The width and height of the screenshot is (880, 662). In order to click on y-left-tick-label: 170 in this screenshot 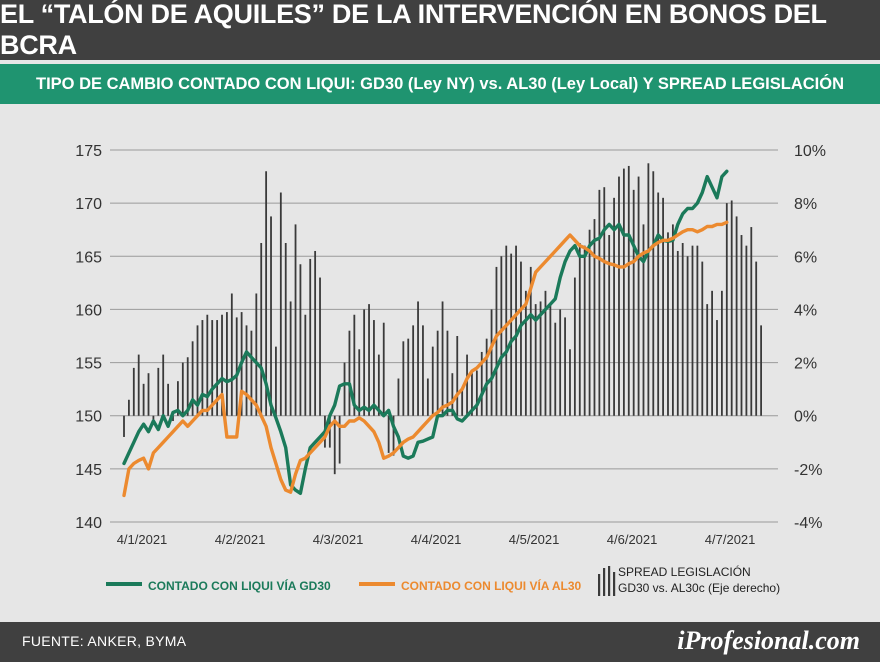, I will do `click(88, 204)`.